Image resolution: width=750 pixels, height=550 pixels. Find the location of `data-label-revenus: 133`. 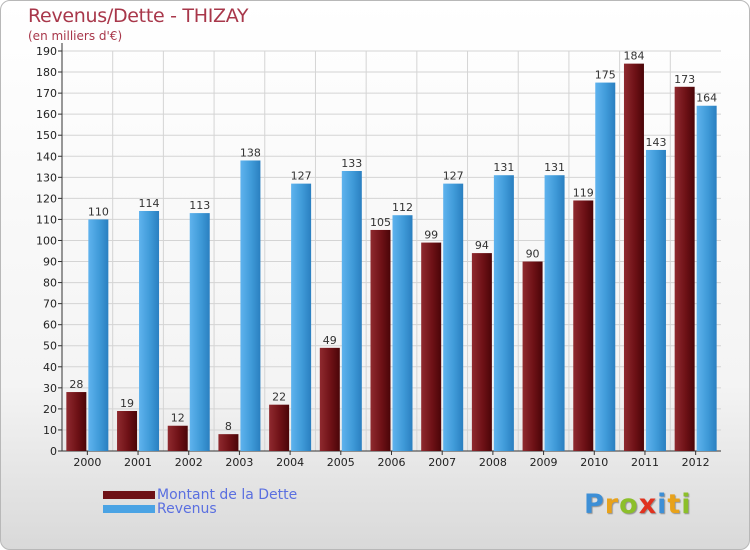

data-label-revenus: 133 is located at coordinates (351, 163).